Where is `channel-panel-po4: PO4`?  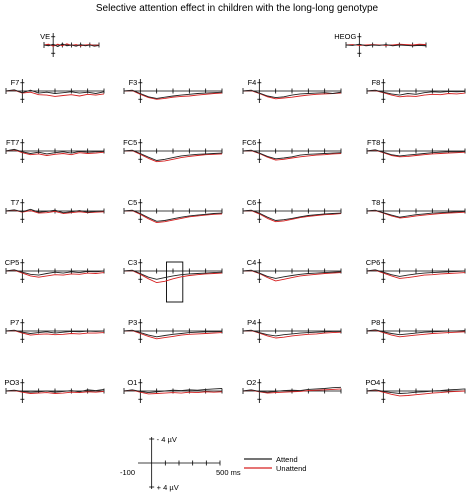
channel-panel-po4: PO4 is located at coordinates (415, 390).